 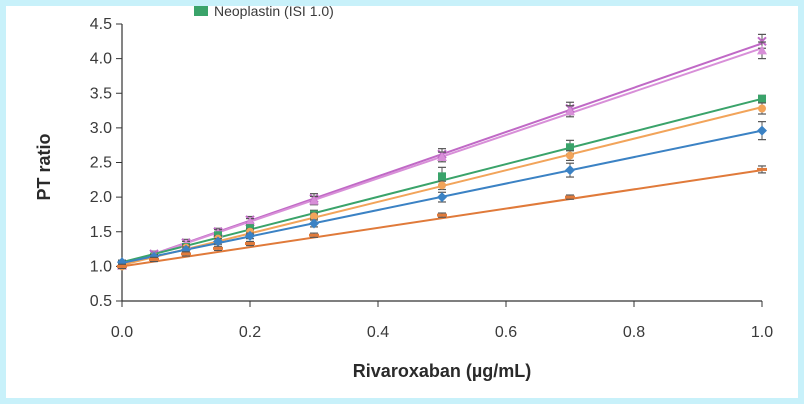 What do you see at coordinates (762, 332) in the screenshot?
I see `x-tick-label: 1.0` at bounding box center [762, 332].